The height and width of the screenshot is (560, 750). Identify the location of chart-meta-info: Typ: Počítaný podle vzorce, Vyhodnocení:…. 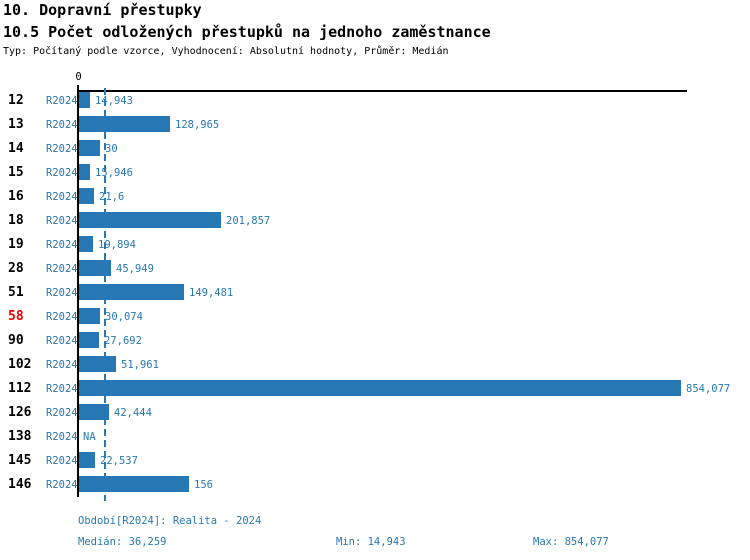
(226, 51).